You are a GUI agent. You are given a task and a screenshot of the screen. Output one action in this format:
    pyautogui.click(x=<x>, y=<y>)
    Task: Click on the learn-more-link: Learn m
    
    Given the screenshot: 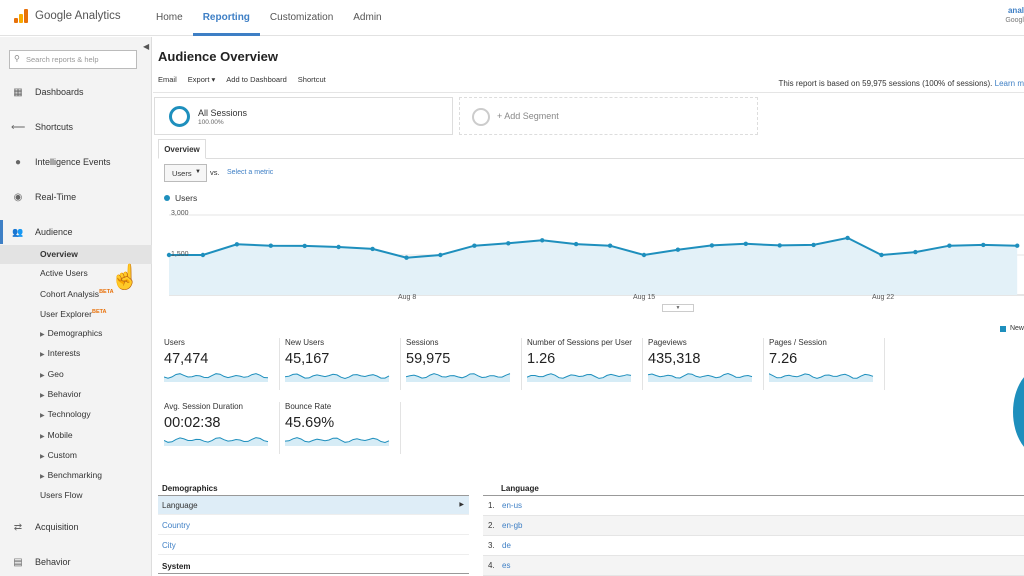 What is the action you would take?
    pyautogui.click(x=1009, y=83)
    